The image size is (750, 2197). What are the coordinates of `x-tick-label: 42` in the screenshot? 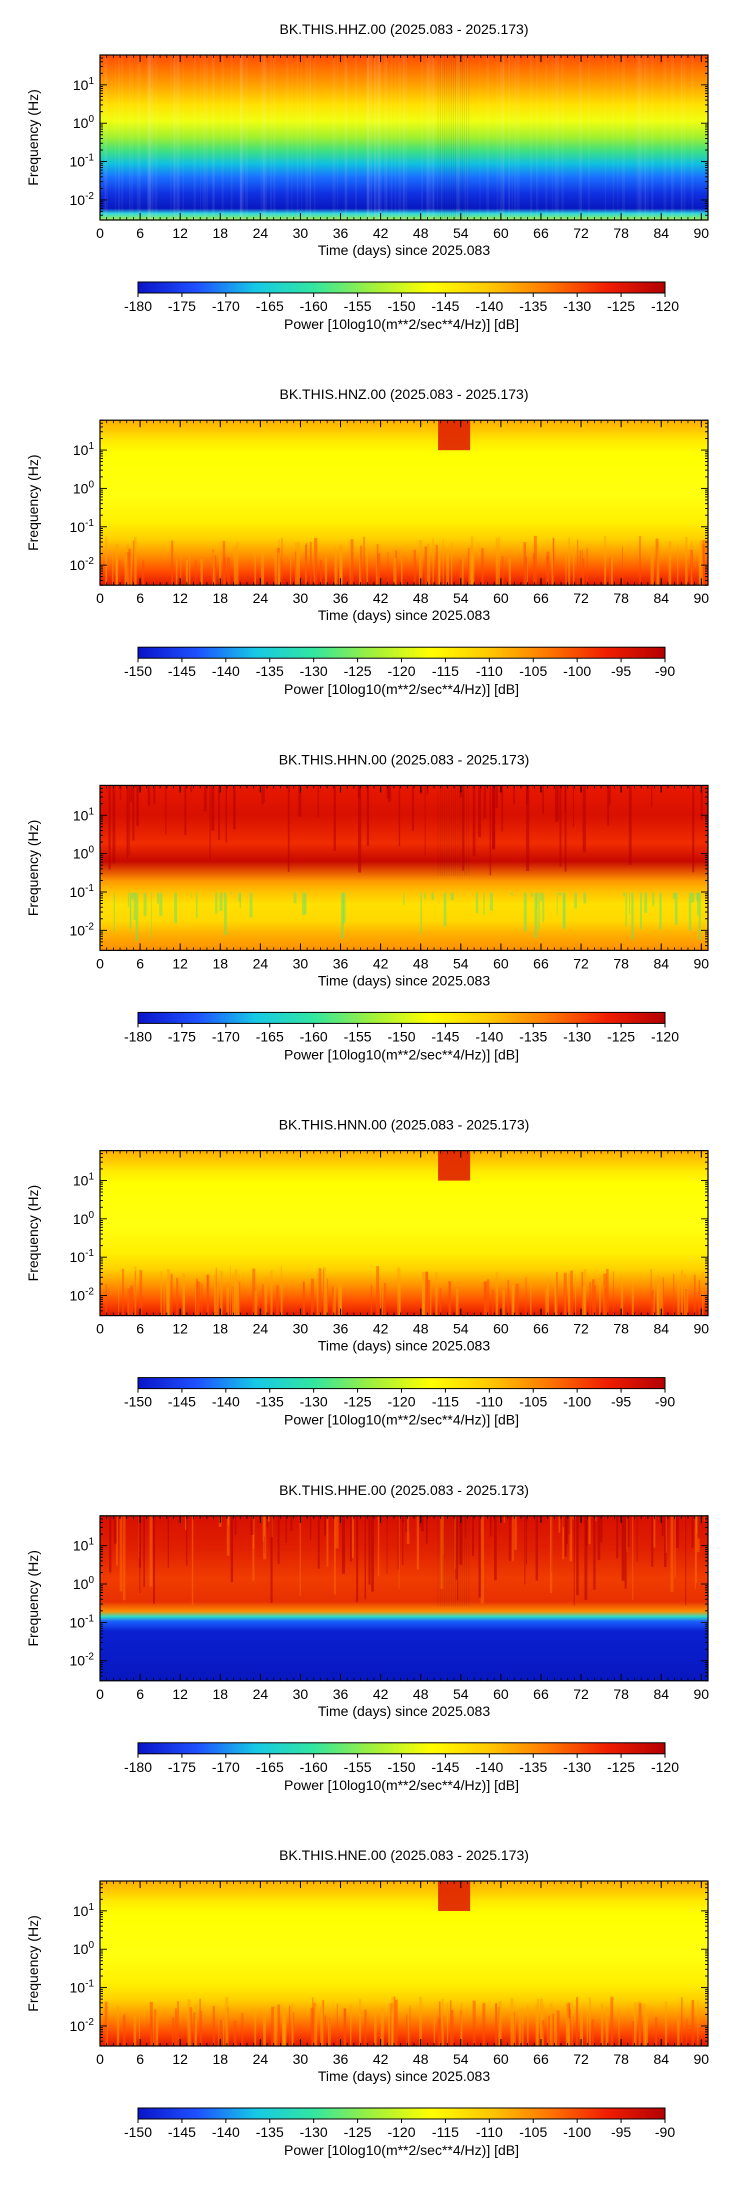 It's located at (381, 963).